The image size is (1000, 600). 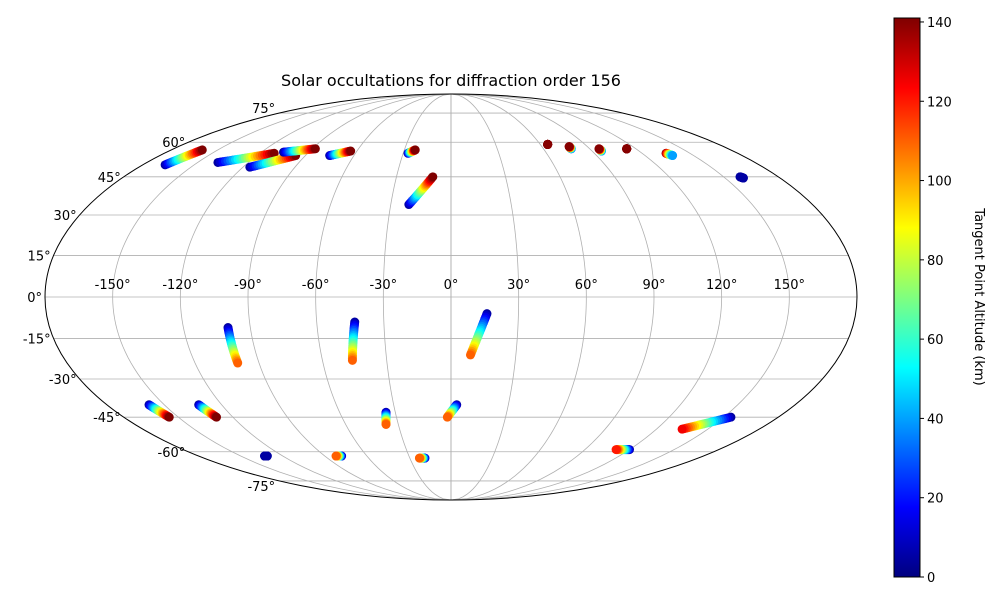 What do you see at coordinates (65, 216) in the screenshot?
I see `latitude-tick-label: 30°` at bounding box center [65, 216].